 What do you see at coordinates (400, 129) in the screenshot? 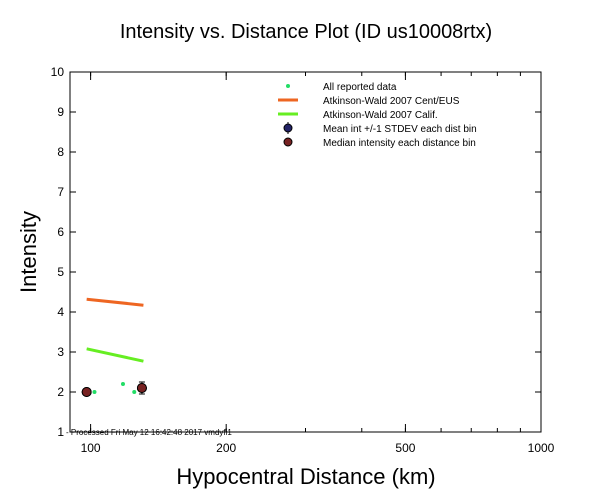
I see `legend-label: Mean int +/-1 STDEV each dist bin` at bounding box center [400, 129].